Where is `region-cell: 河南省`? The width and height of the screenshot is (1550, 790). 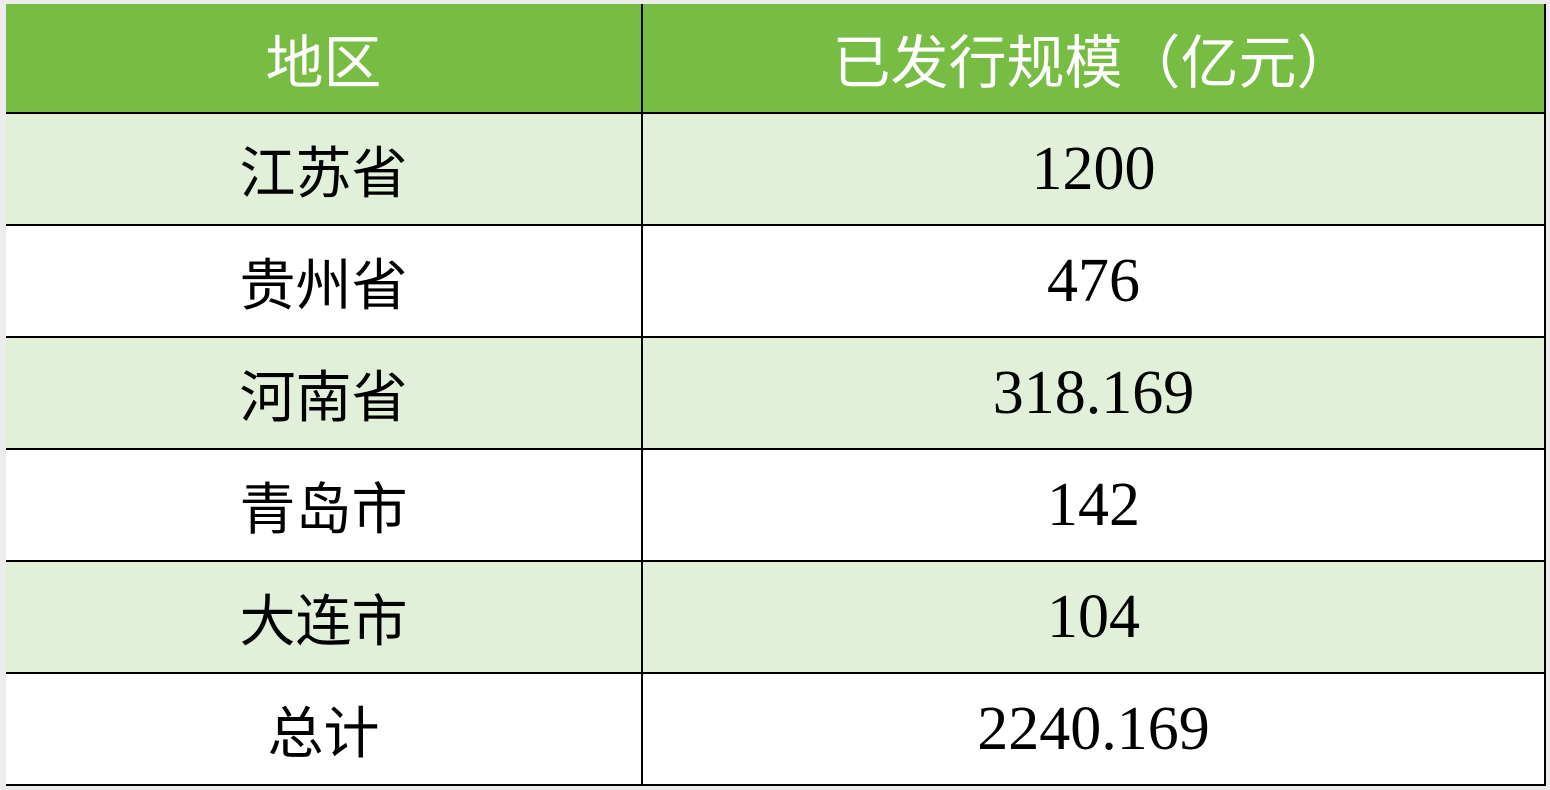
region-cell: 河南省 is located at coordinates (324, 393).